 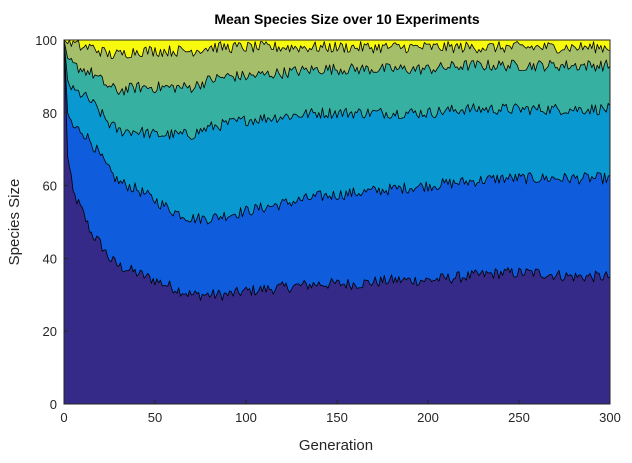 What do you see at coordinates (337, 417) in the screenshot?
I see `x-tick-label: 150` at bounding box center [337, 417].